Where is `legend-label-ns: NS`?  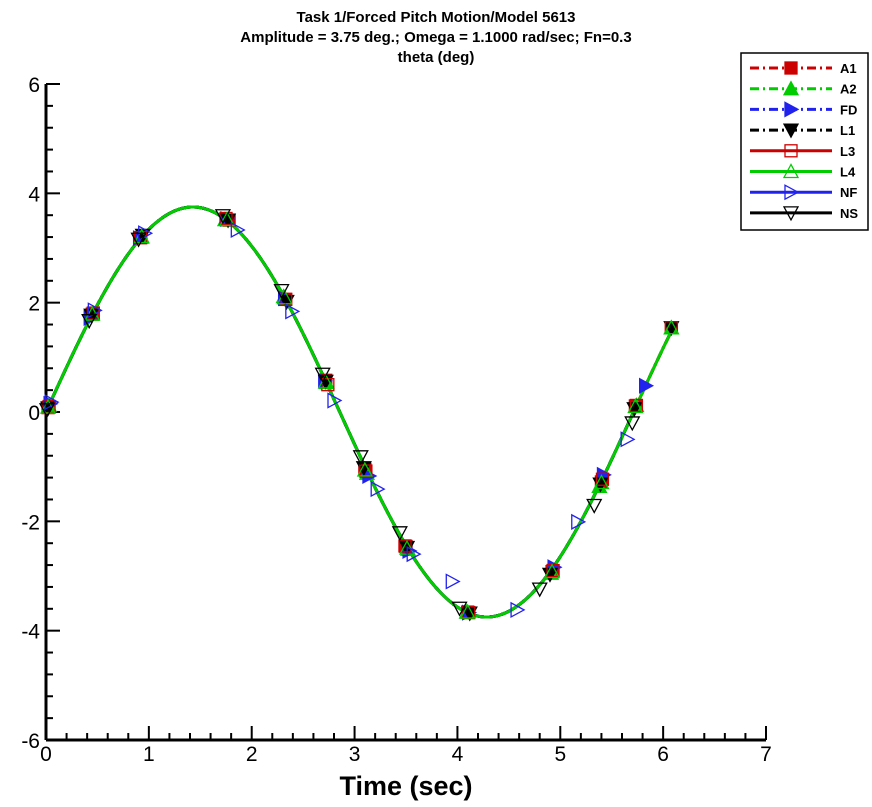 legend-label-ns: NS is located at coordinates (849, 213).